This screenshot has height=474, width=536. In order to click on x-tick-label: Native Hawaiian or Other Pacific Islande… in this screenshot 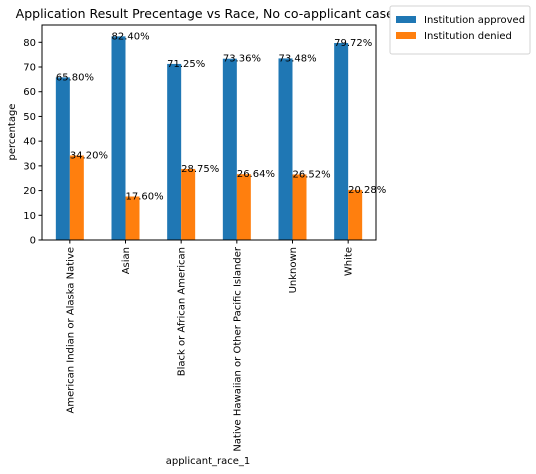, I will do `click(237, 349)`.